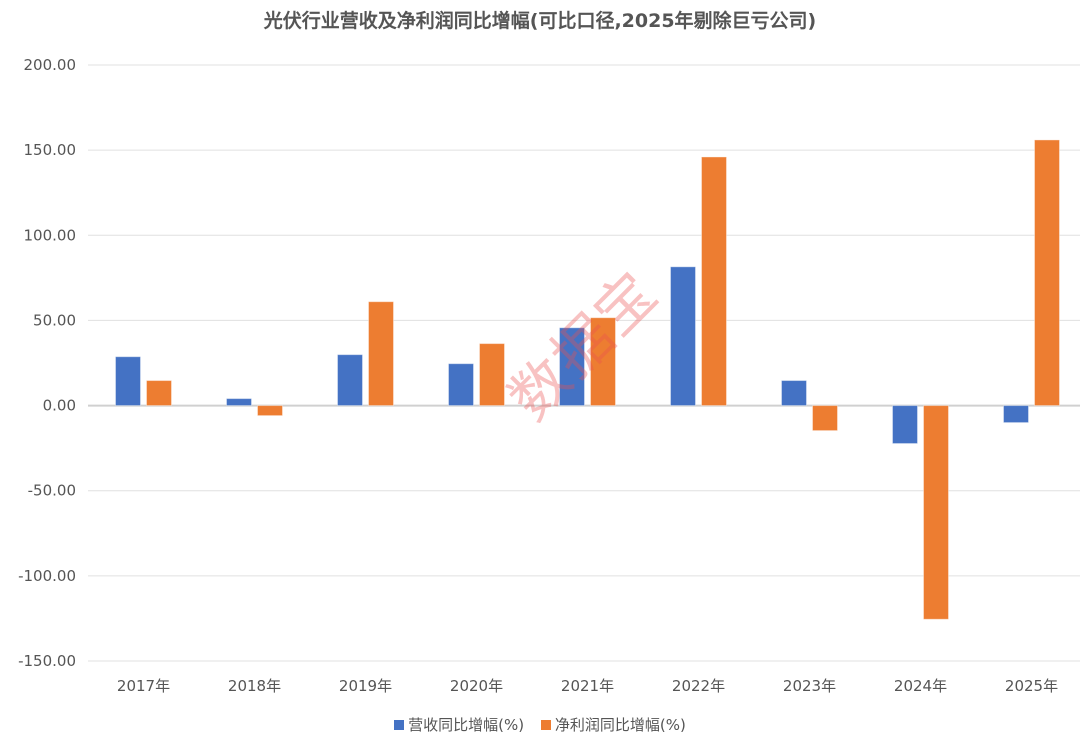  What do you see at coordinates (466, 725) in the screenshot?
I see `legend-label-revenue: 营收同比增幅(%)` at bounding box center [466, 725].